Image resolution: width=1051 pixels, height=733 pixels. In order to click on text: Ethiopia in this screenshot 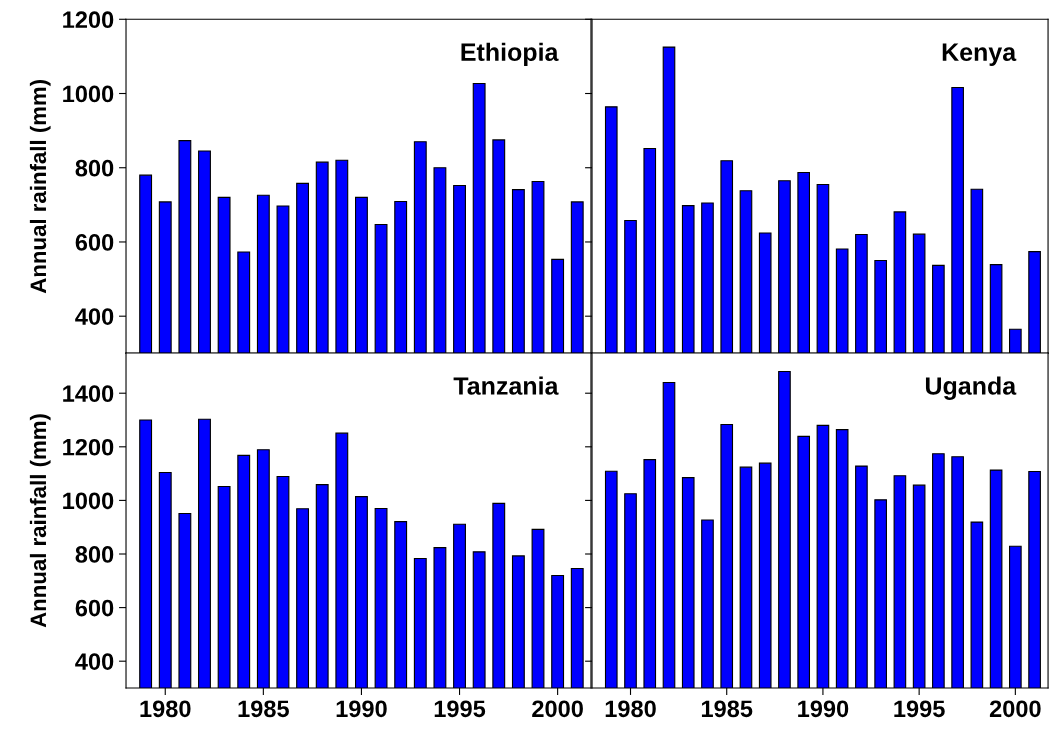, I will do `click(510, 54)`.